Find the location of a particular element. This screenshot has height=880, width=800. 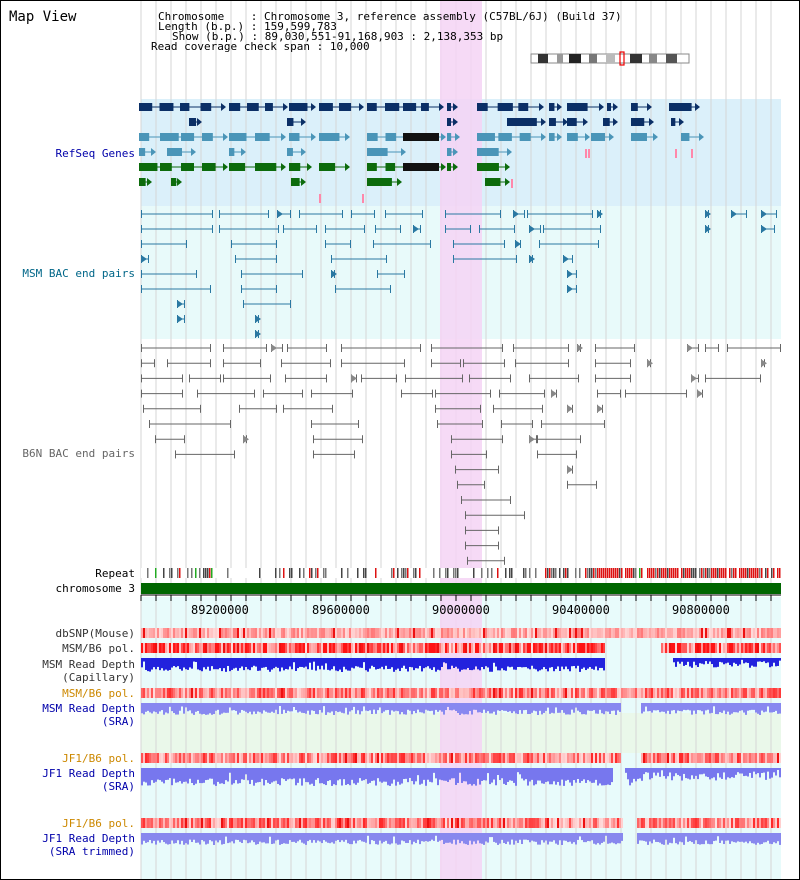

track-label-dbsnp: dbSNP(Mouse) is located at coordinates (95, 633).